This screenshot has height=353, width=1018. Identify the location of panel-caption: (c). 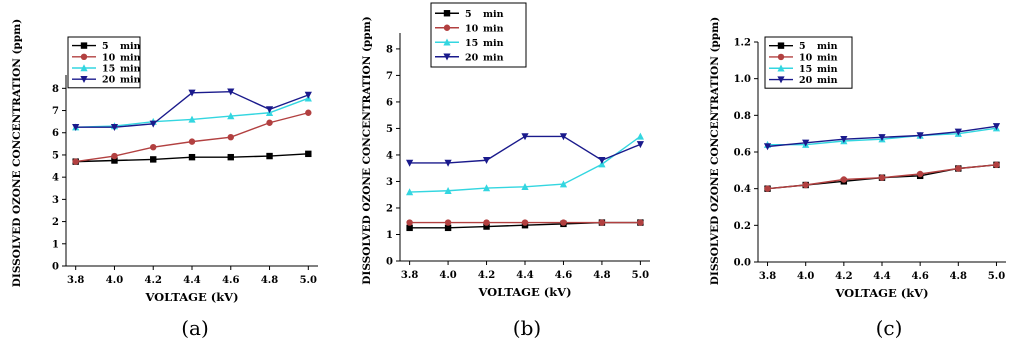
(889, 328).